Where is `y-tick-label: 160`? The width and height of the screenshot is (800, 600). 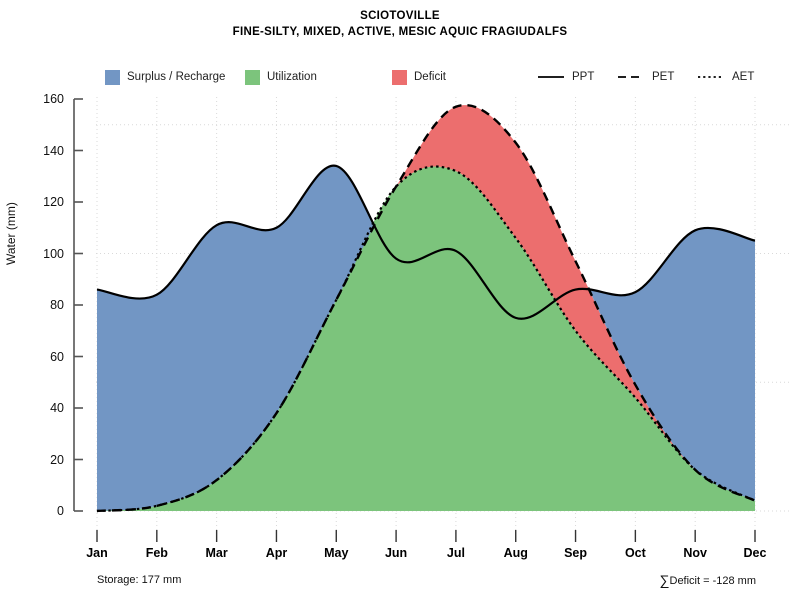
y-tick-label: 160 is located at coordinates (53, 99).